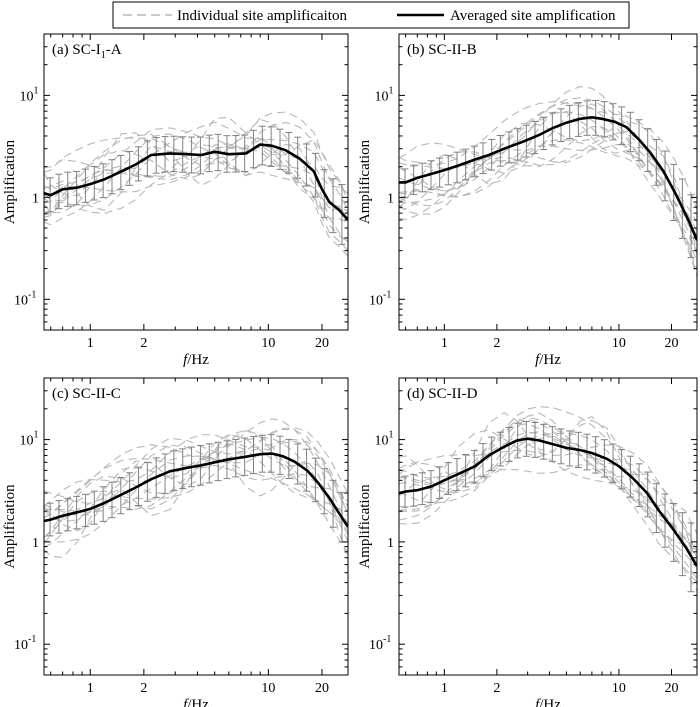  Describe the element at coordinates (262, 16) in the screenshot. I see `legend-individual-label: Individual site amplificaiton` at that location.